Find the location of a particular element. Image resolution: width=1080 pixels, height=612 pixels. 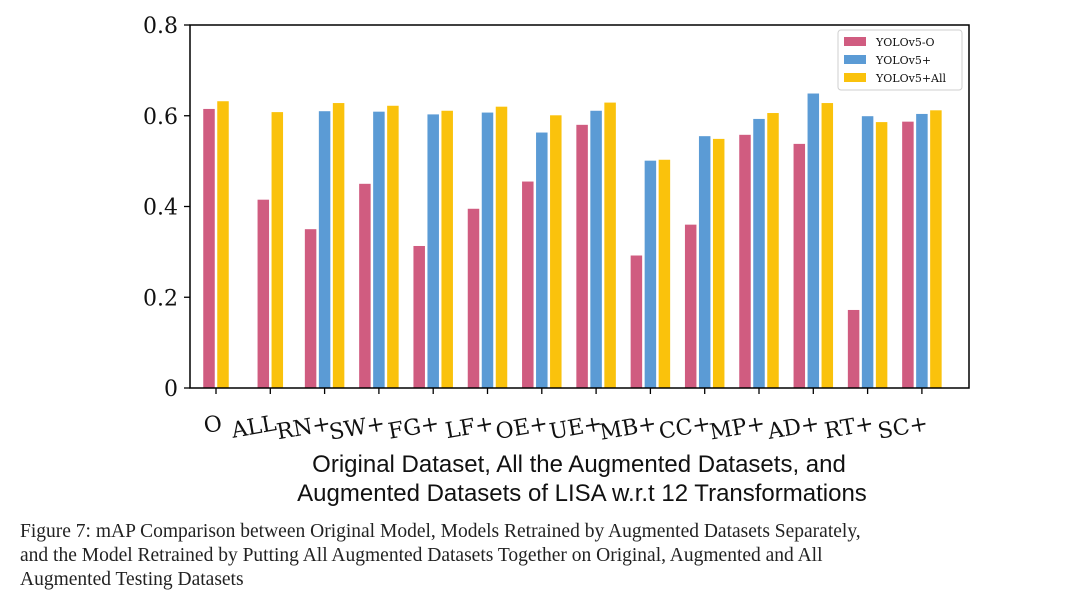

bar-yolov5-o-mpplus is located at coordinates (745, 261).